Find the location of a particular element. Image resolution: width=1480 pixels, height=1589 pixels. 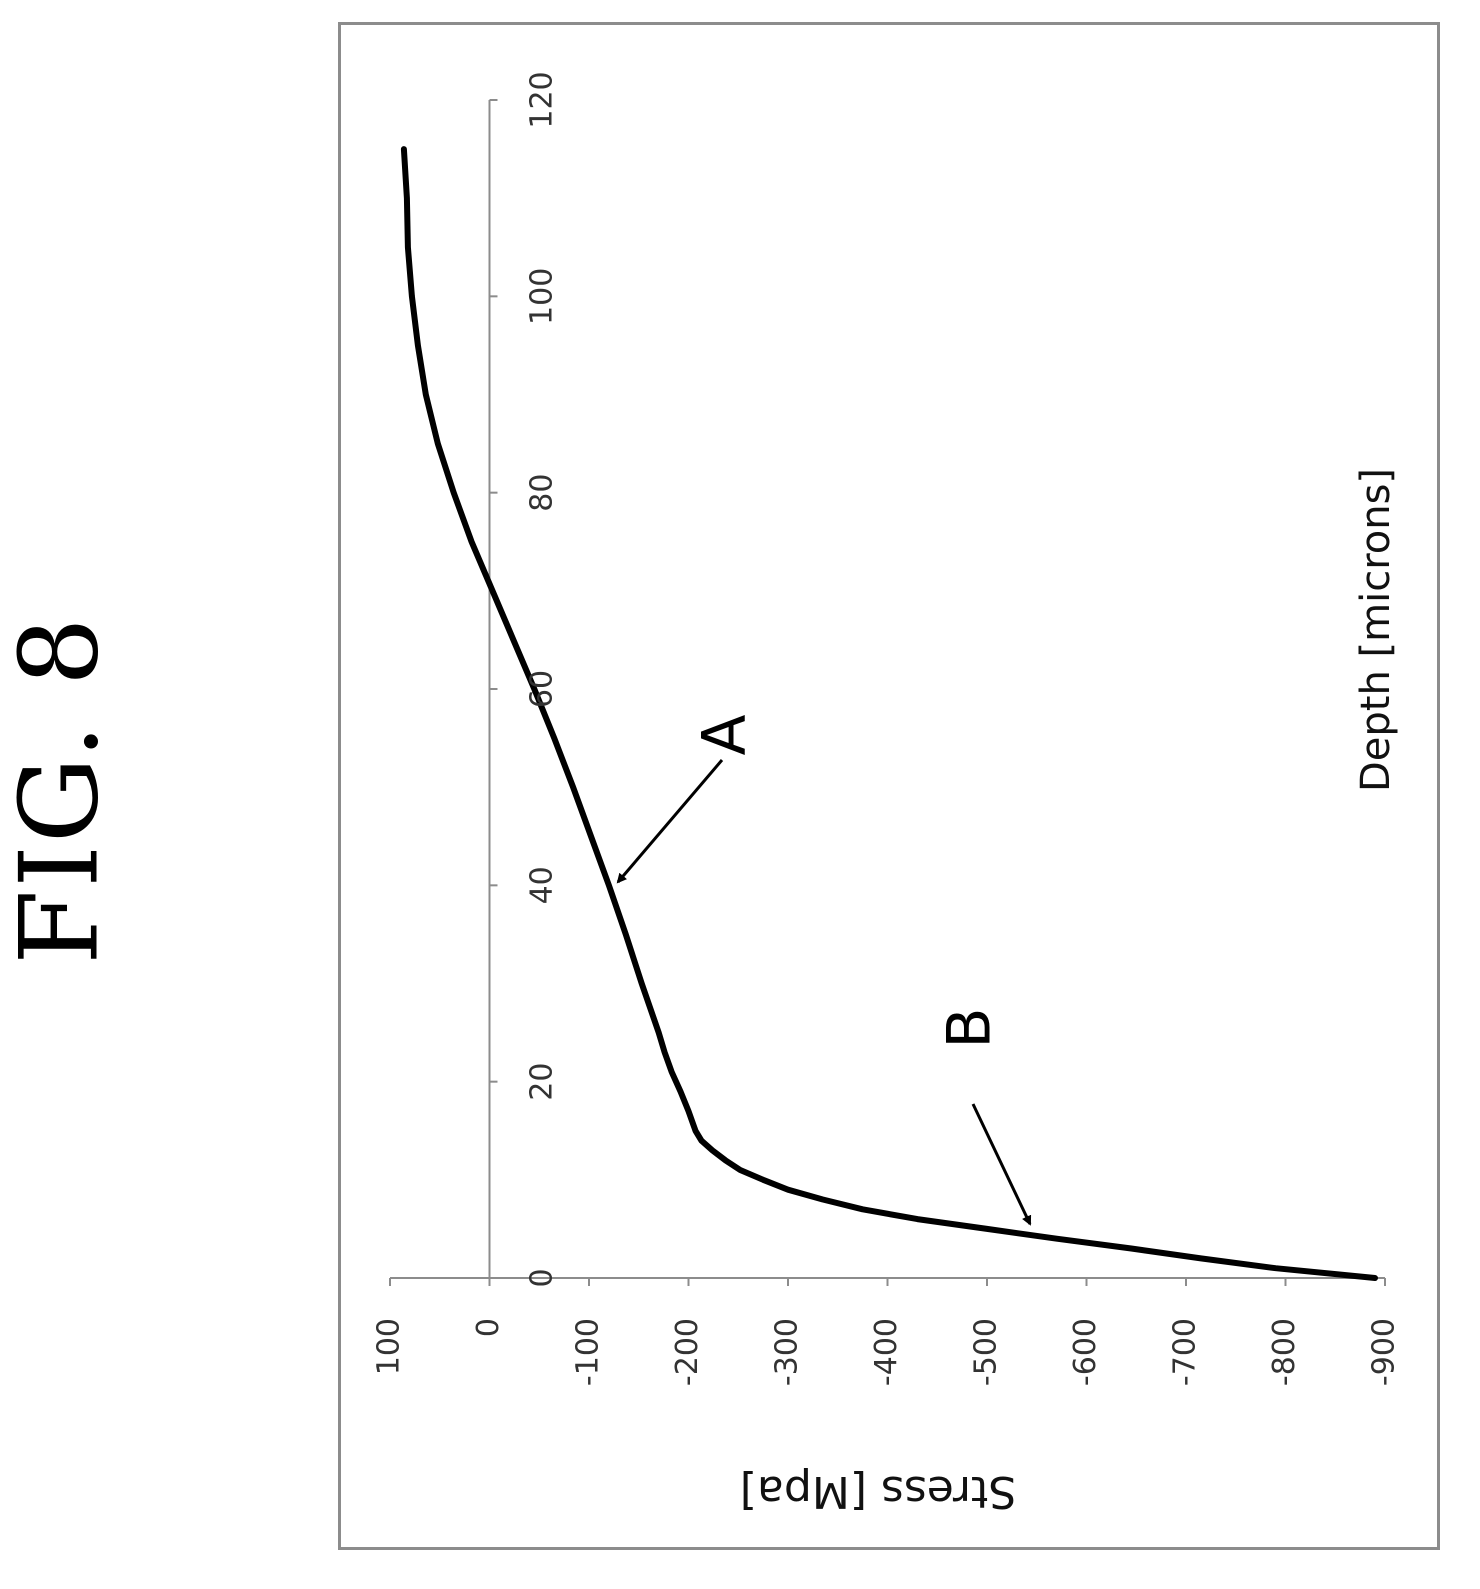

stress-tick-label: -500 is located at coordinates (986, 1352).